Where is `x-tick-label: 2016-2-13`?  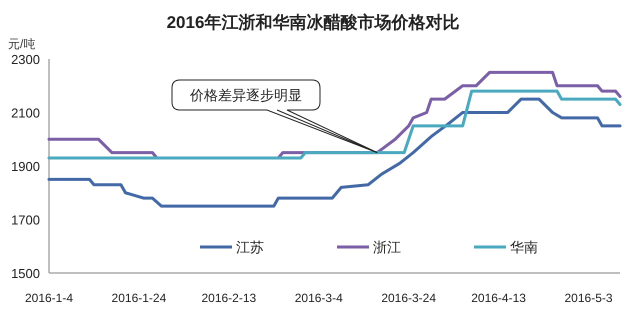 x-tick-label: 2016-2-13 is located at coordinates (229, 298).